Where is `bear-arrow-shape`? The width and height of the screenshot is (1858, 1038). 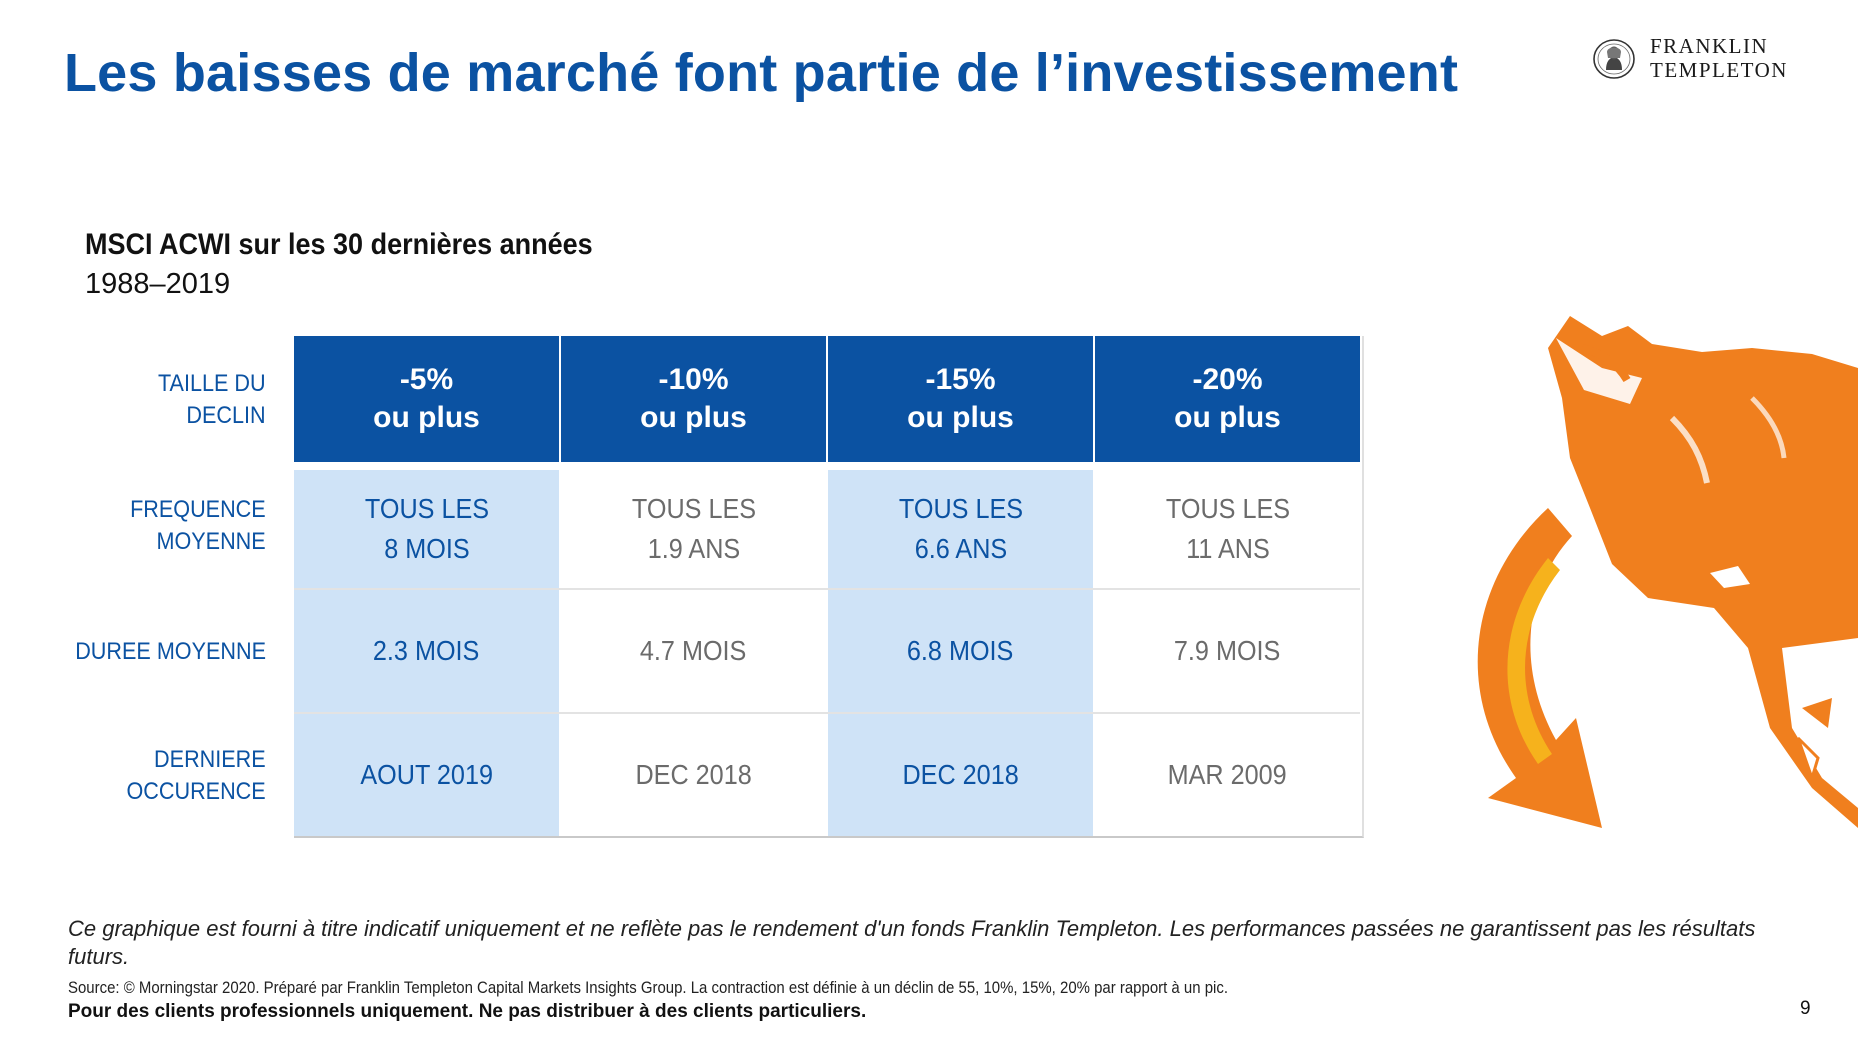 bear-arrow-shape is located at coordinates (1539, 668).